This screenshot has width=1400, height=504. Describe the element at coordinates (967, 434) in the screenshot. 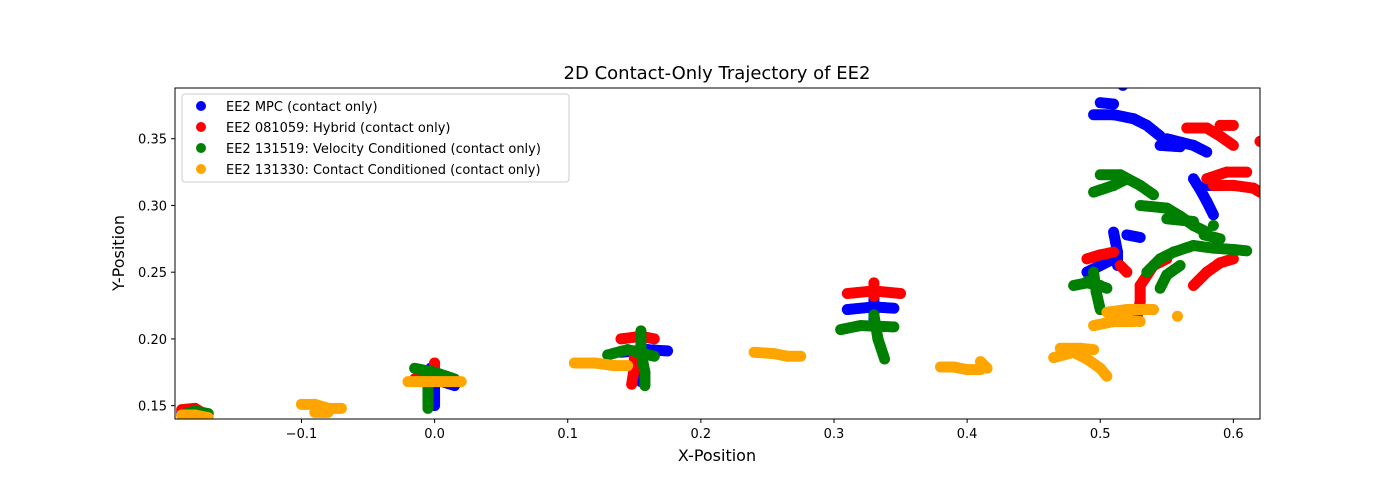

I see `x-tick-label: 0.4` at that location.